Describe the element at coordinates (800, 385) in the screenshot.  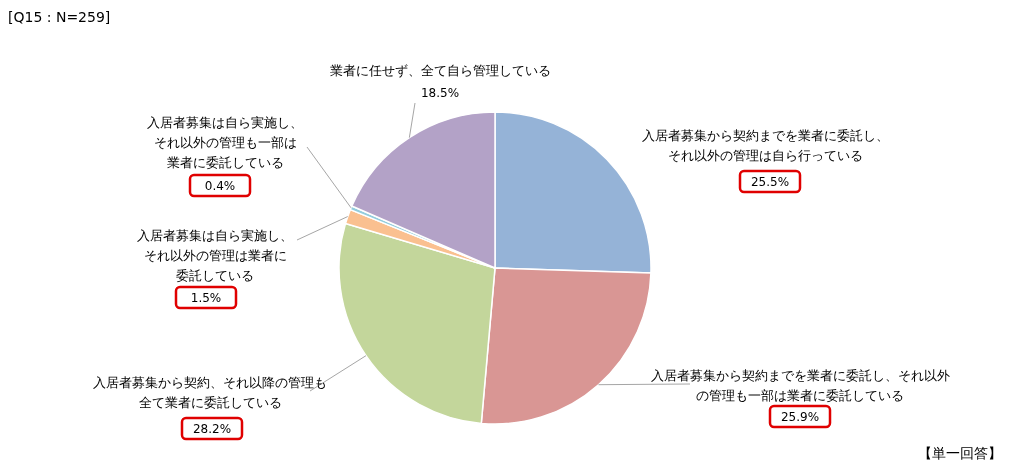
I see `slice-label: 入居者募集から契約までを業者に委託し、それ以外の管理も一部は業者に委託している` at that location.